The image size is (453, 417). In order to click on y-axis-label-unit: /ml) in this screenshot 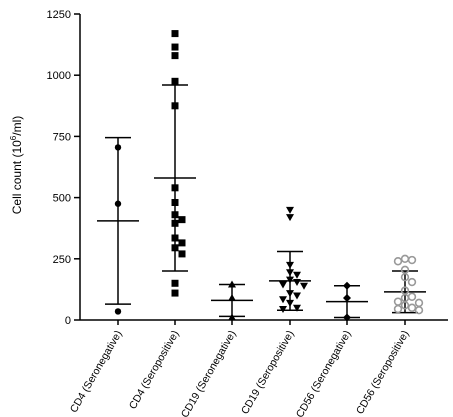, I will do `click(17, 126)`.